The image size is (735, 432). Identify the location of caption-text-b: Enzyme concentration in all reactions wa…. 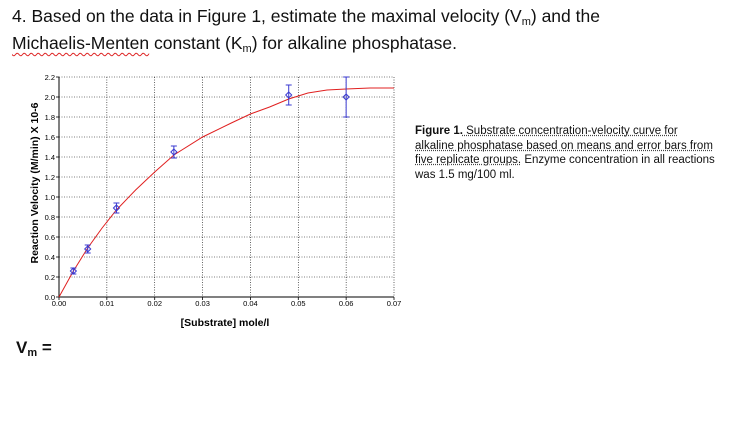
(565, 167).